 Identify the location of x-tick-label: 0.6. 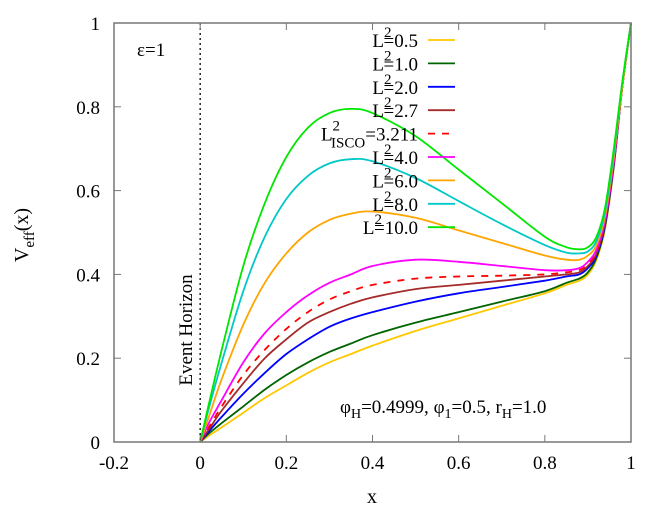
(459, 463).